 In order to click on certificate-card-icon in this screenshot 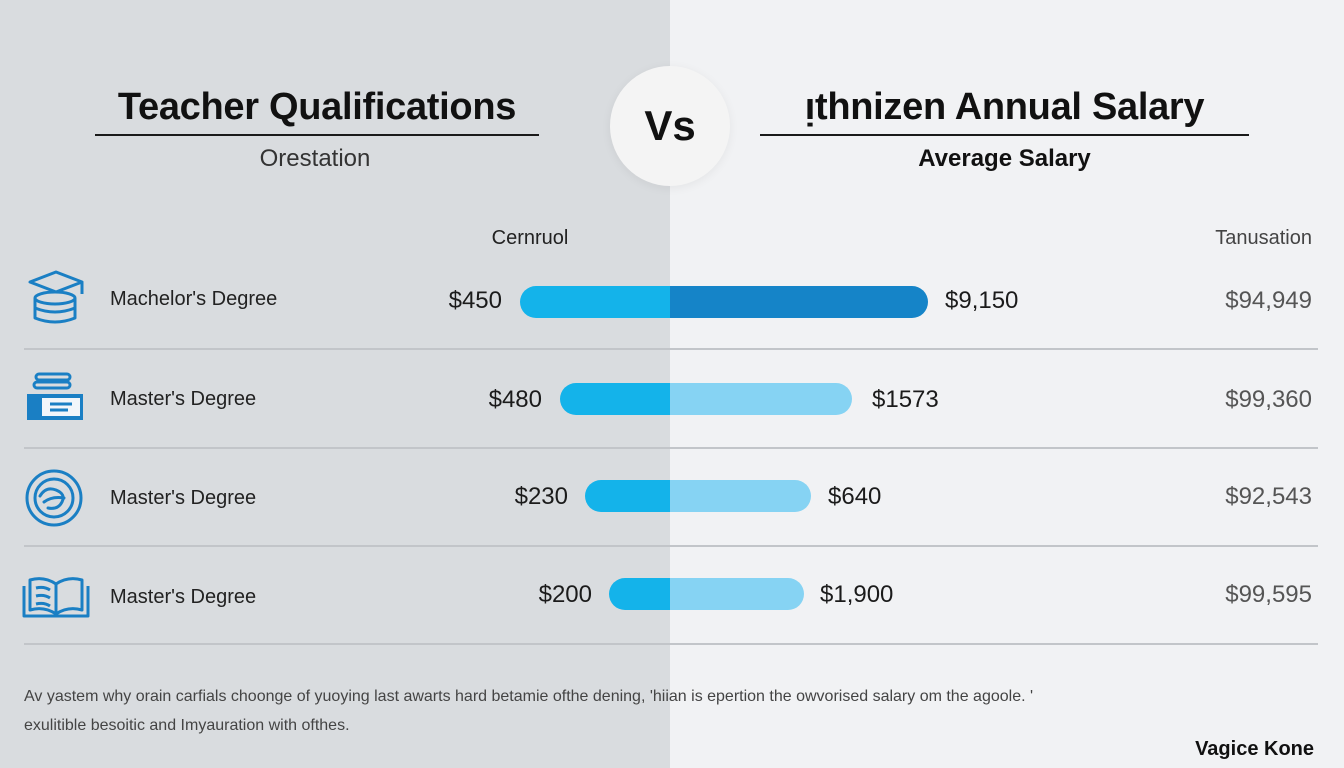, I will do `click(54, 398)`.